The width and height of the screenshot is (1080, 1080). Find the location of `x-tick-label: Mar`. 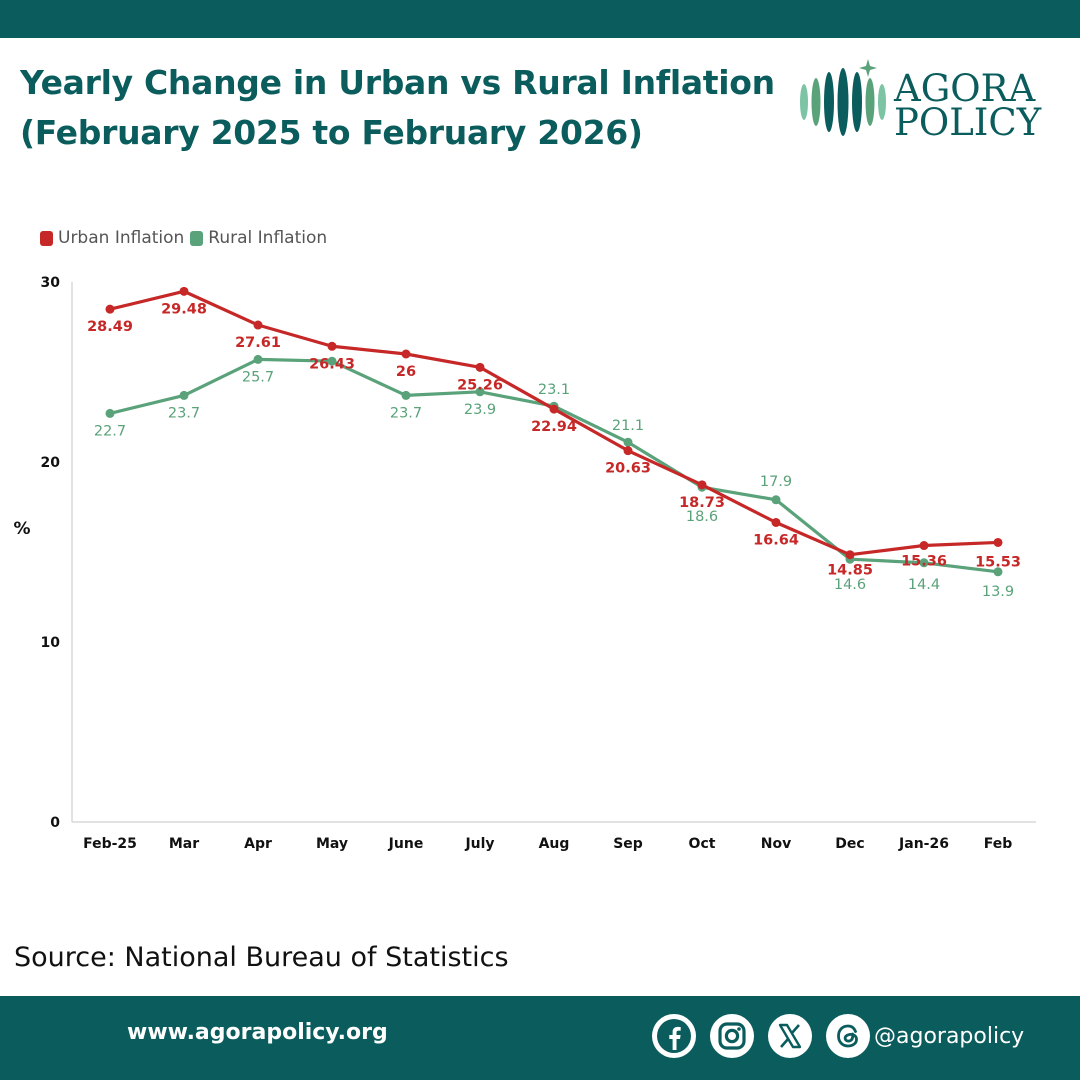

x-tick-label: Mar is located at coordinates (184, 844).